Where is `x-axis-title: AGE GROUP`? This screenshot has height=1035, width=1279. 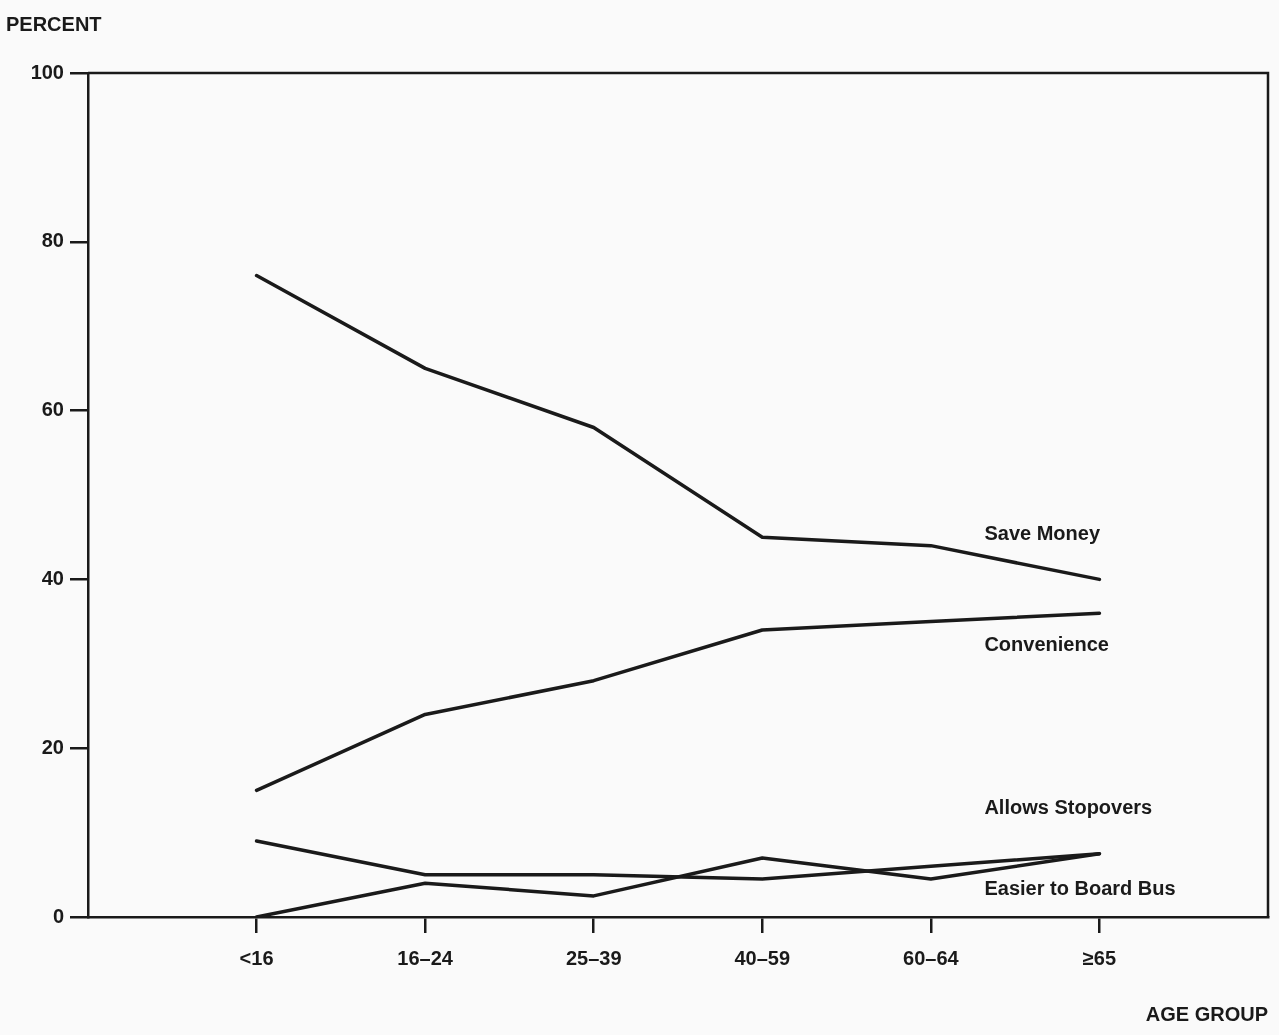 x-axis-title: AGE GROUP is located at coordinates (1206, 1013).